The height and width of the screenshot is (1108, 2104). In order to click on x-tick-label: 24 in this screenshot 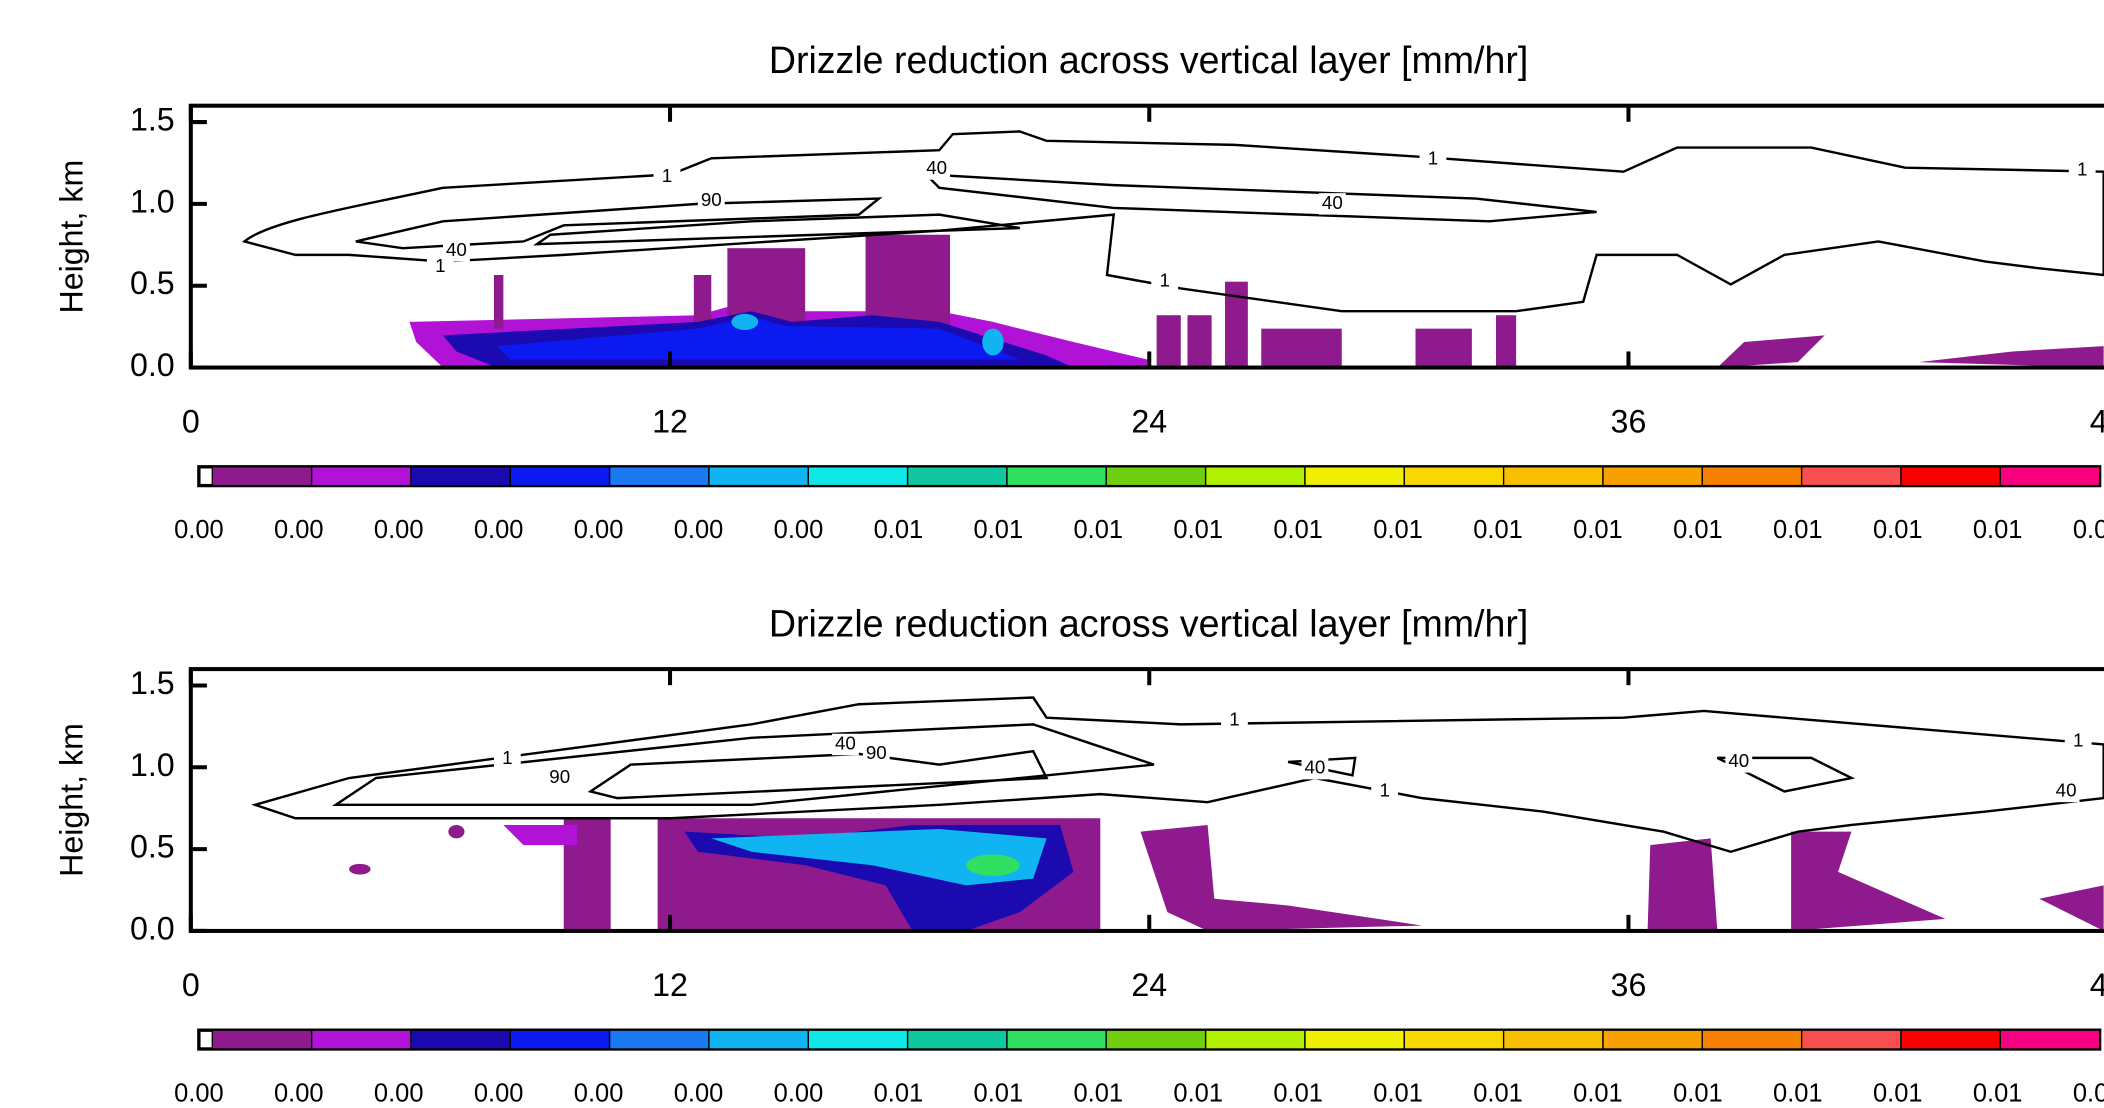, I will do `click(1149, 985)`.